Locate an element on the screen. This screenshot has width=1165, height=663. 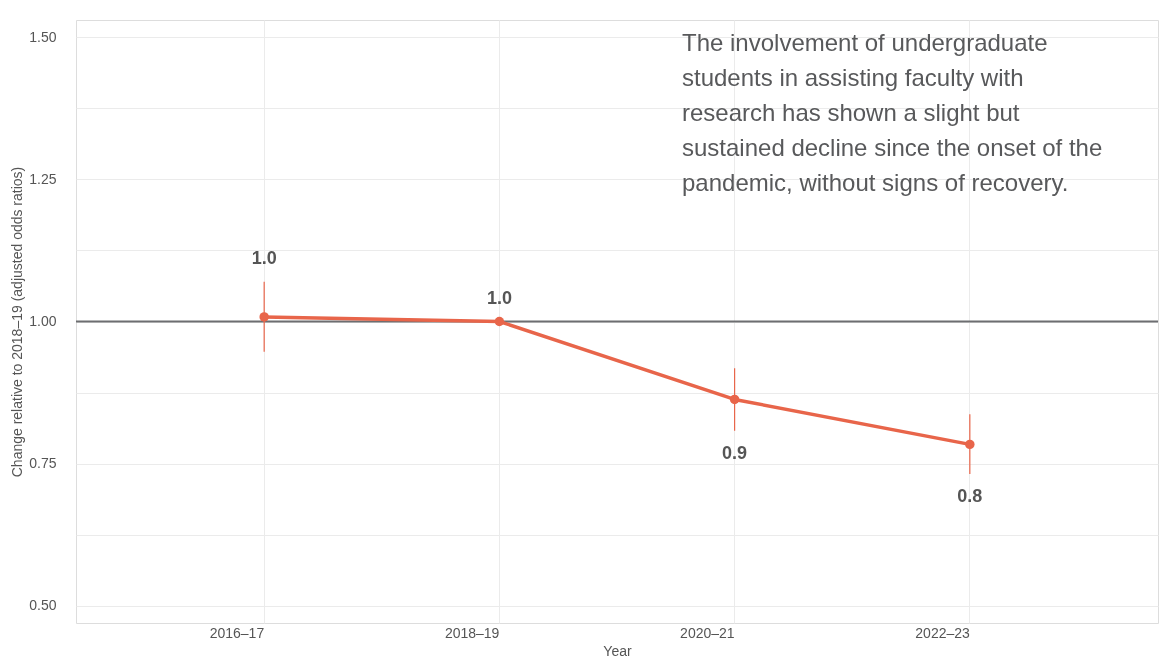
y-tick-label: 1.25 is located at coordinates (43, 178).